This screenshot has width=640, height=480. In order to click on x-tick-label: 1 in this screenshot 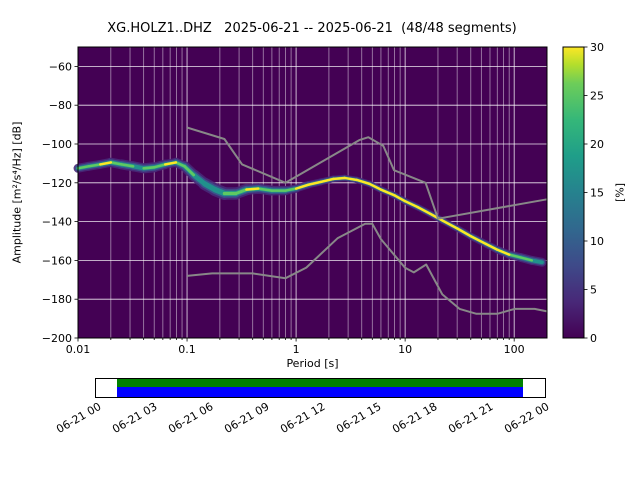, I will do `click(296, 349)`.